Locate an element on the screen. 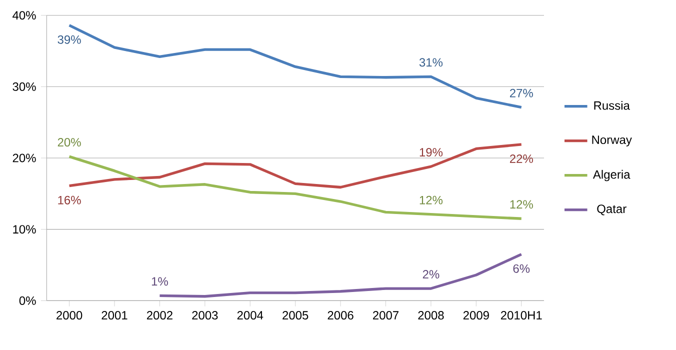 This screenshot has width=676, height=350. data-label: 22% is located at coordinates (521, 158).